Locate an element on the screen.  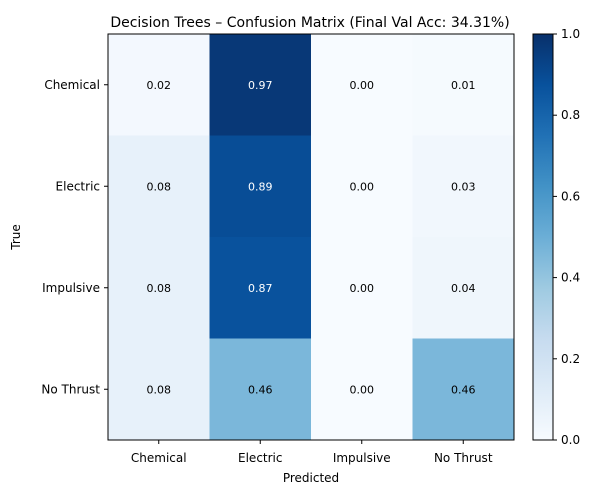
colorbar-tick-label: 0.8 is located at coordinates (570, 115).